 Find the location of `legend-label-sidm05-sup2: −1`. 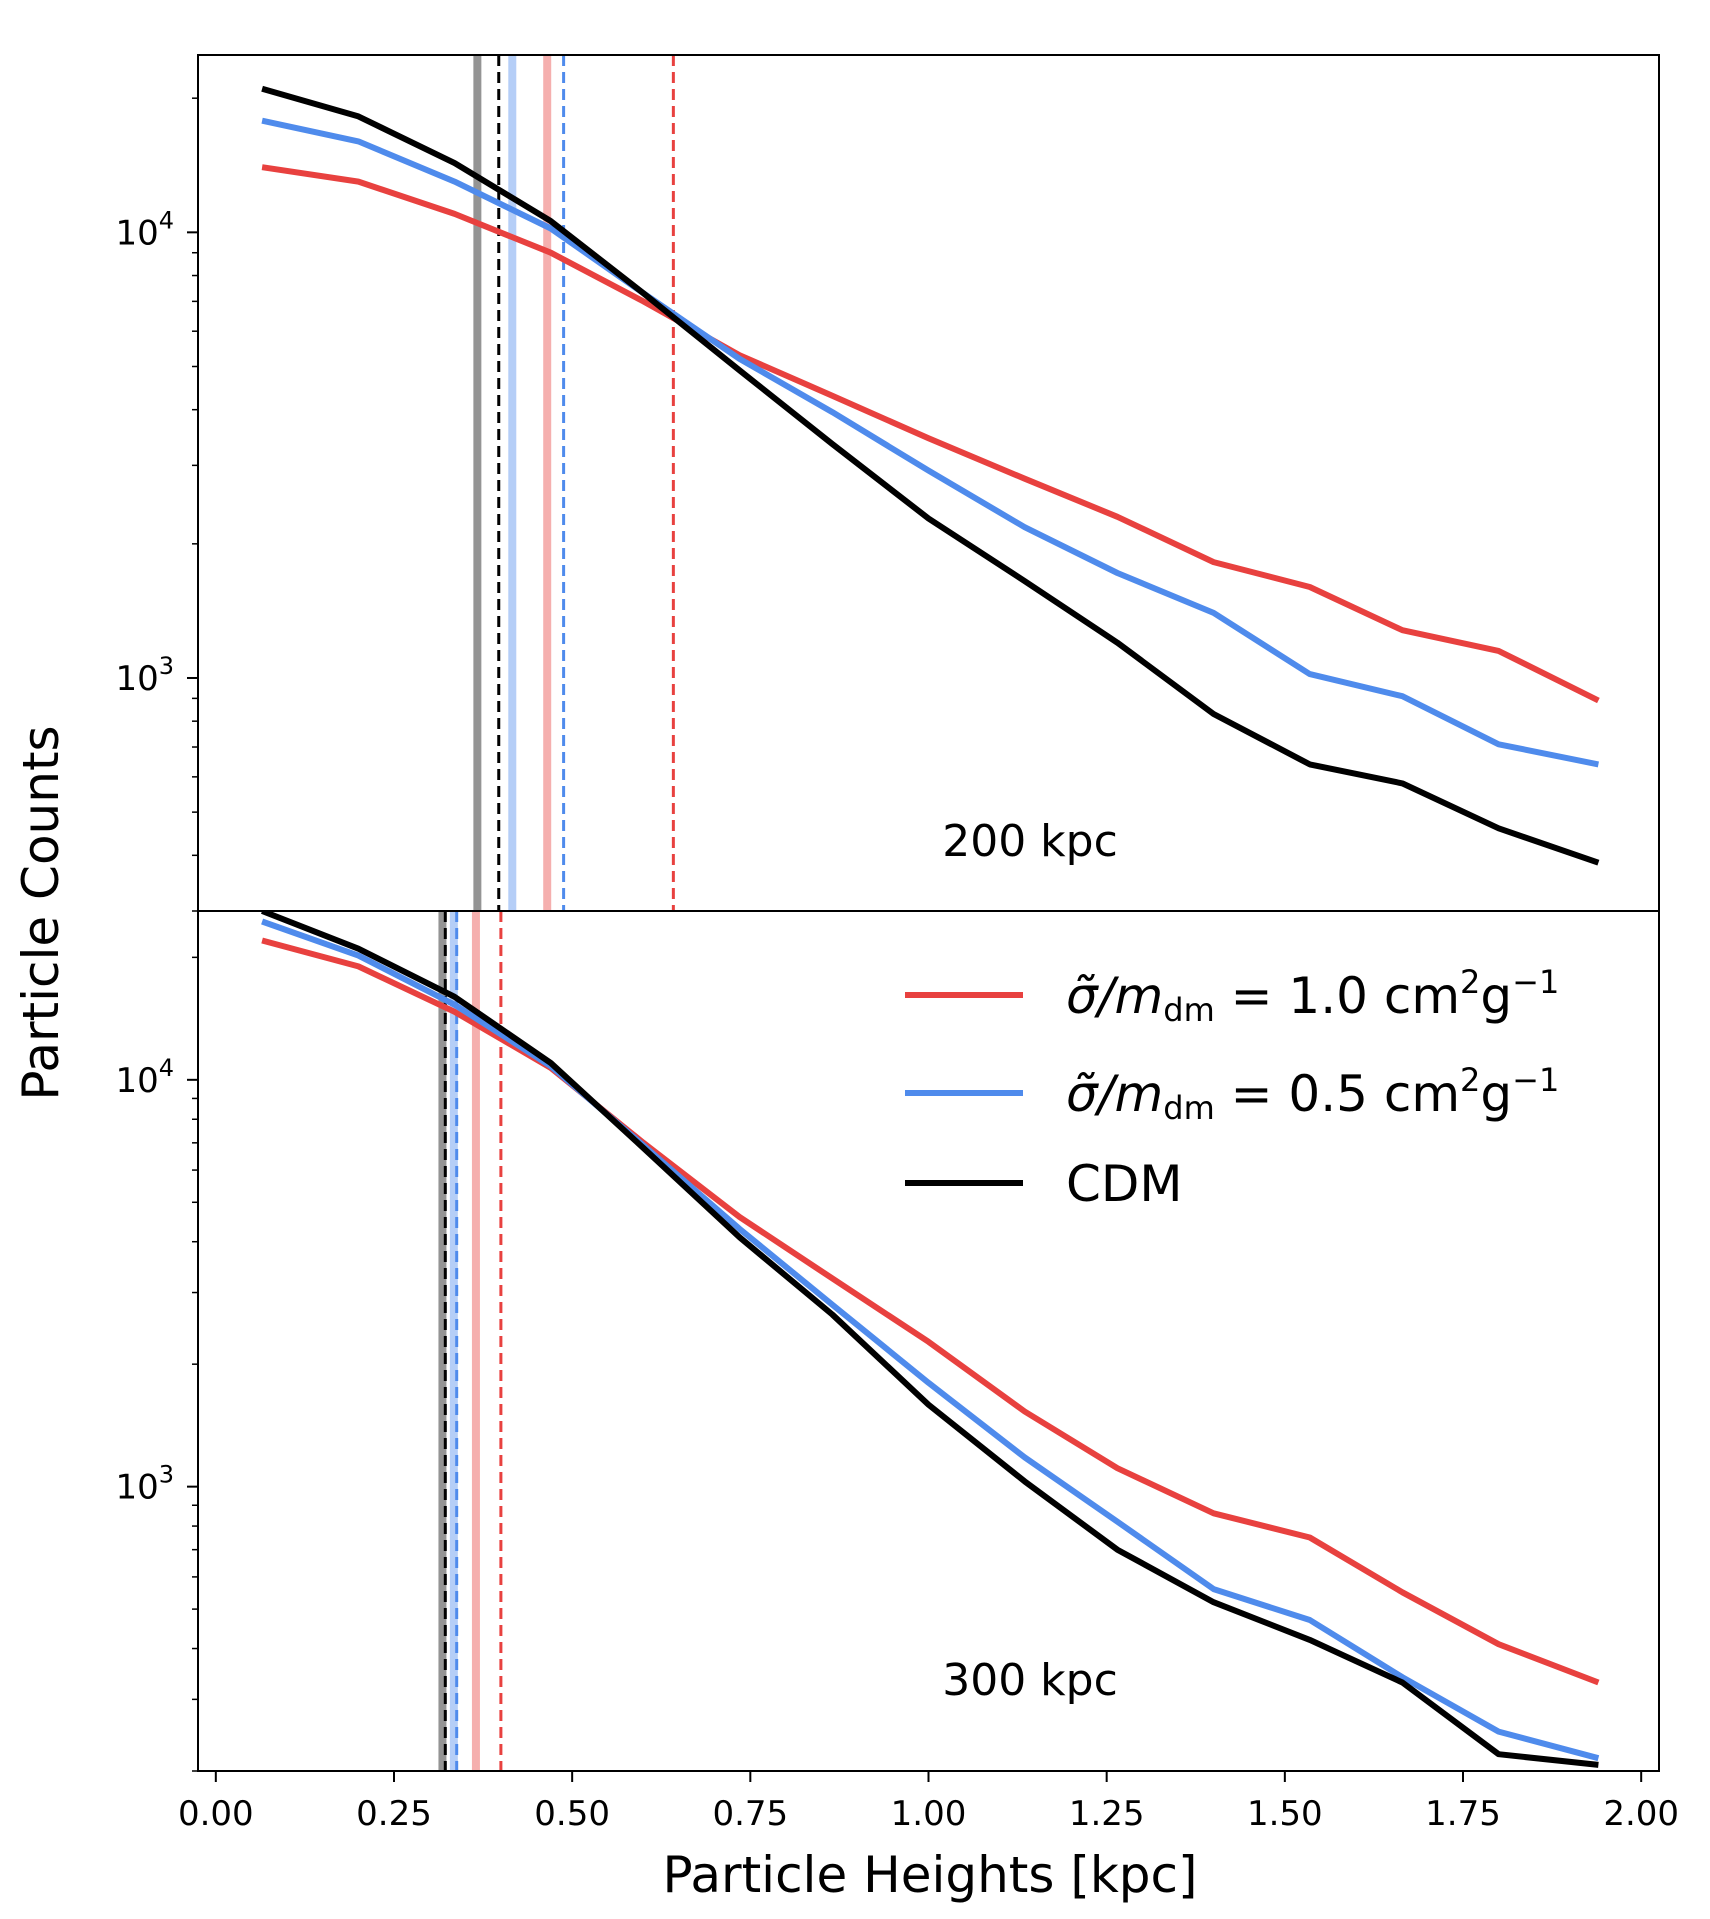

legend-label-sidm05-sup2: −1 is located at coordinates (1535, 1080).